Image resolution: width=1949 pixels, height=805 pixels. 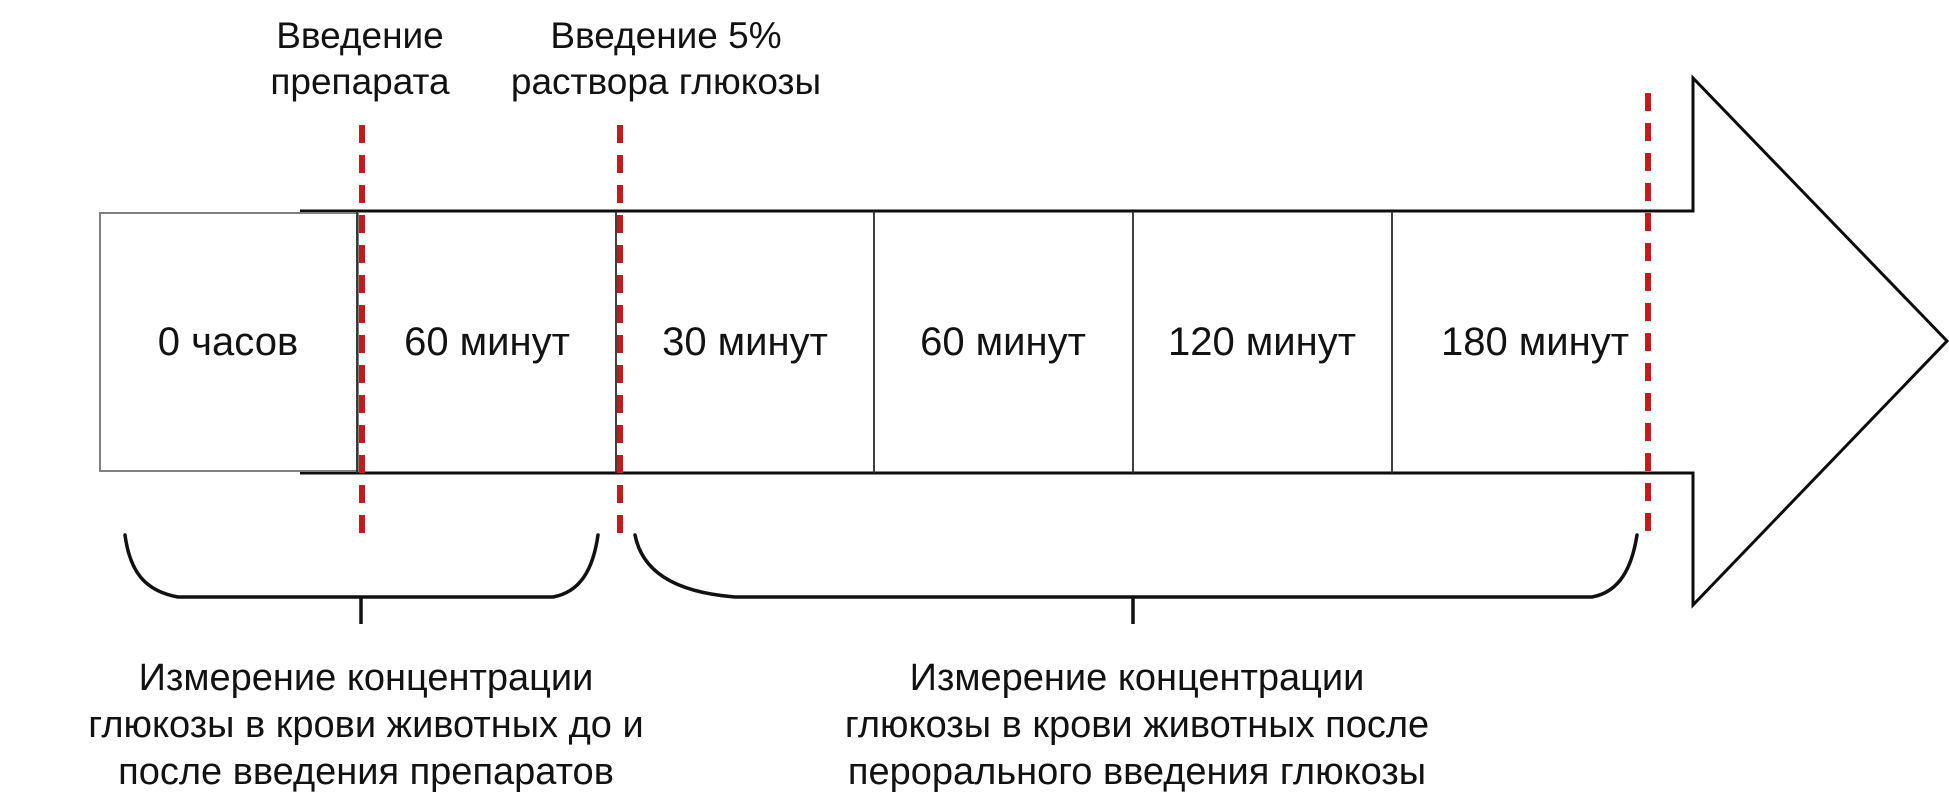 What do you see at coordinates (666, 35) in the screenshot?
I see `annotation-glucose-line1: Введение 5%` at bounding box center [666, 35].